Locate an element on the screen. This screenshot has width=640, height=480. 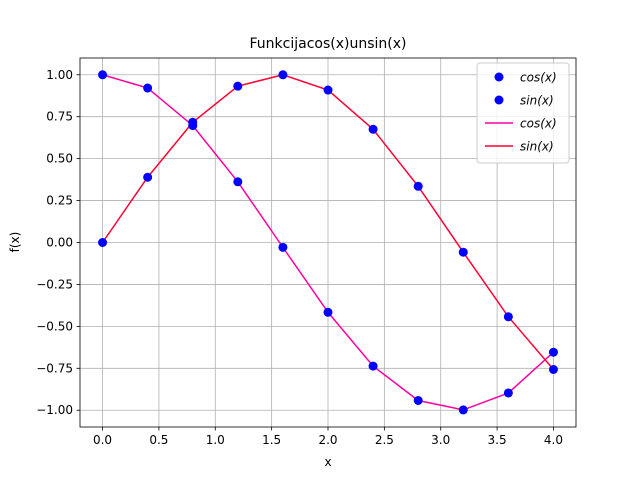
x-tick-label: 4.0 is located at coordinates (553, 440).